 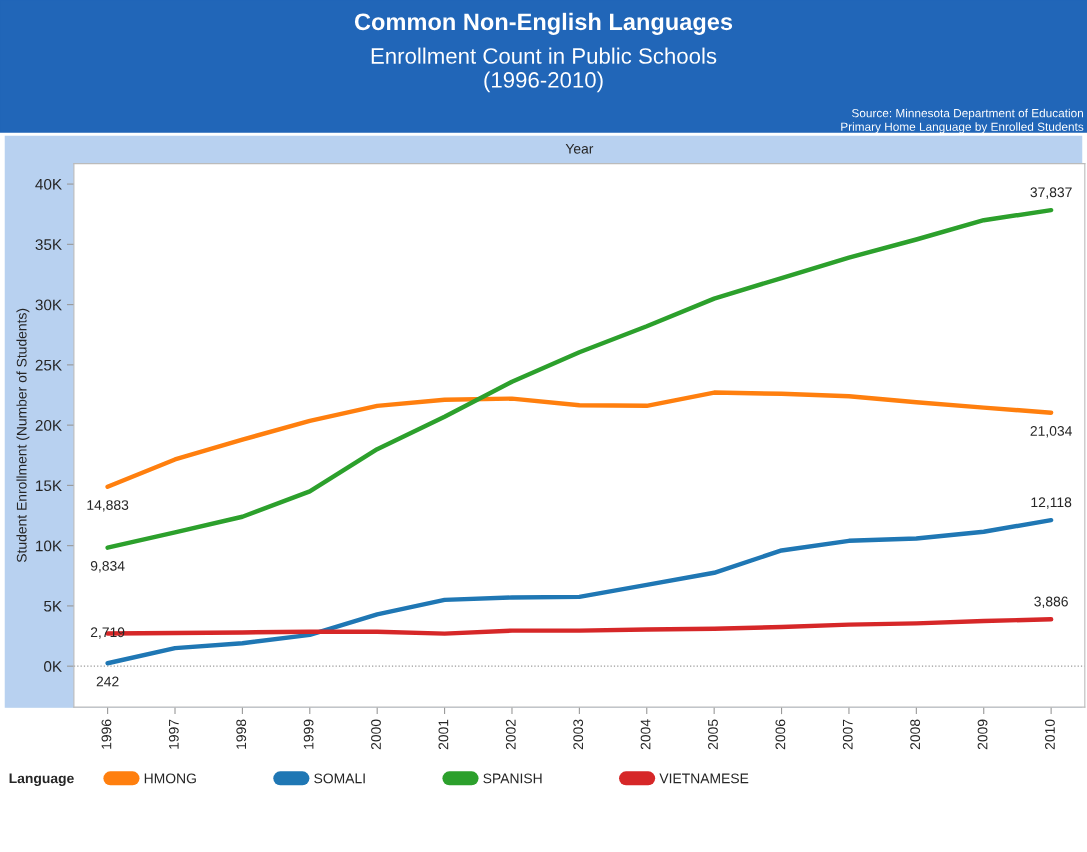 What do you see at coordinates (780, 734) in the screenshot?
I see `x-tick-label: 2006` at bounding box center [780, 734].